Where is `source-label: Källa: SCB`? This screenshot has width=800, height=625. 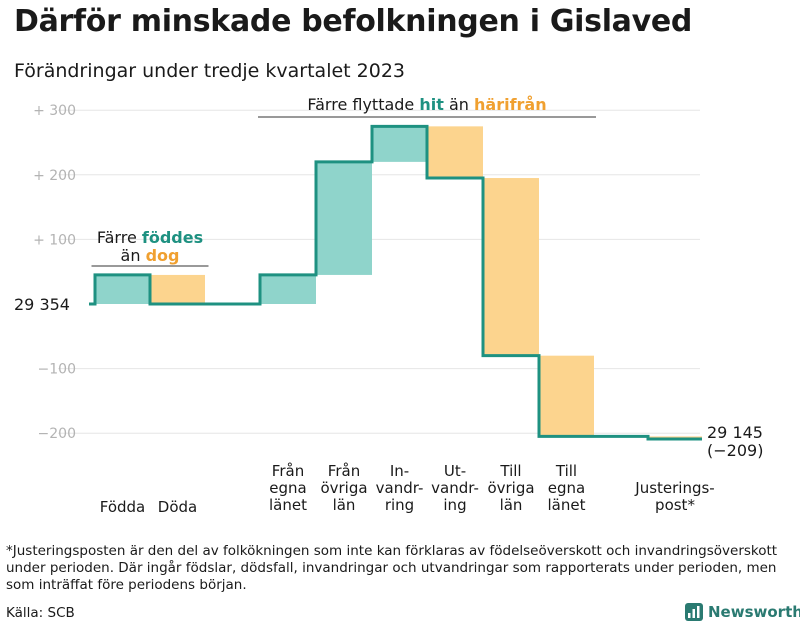
source-label: Källa: SCB is located at coordinates (40, 613).